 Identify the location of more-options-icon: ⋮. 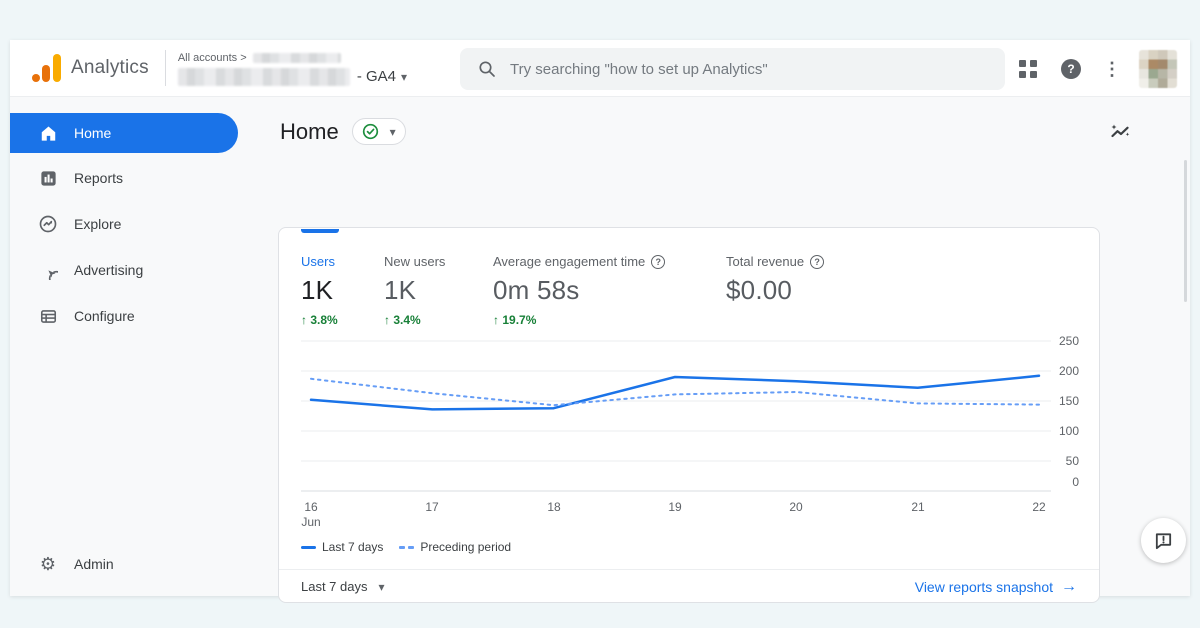
(1112, 68).